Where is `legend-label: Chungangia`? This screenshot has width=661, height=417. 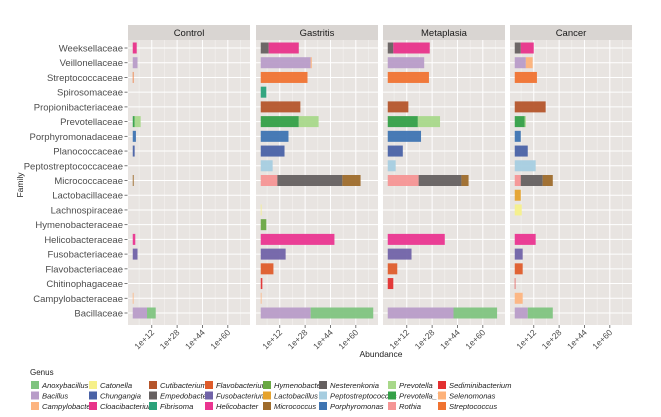 legend-label: Chungangia is located at coordinates (120, 396).